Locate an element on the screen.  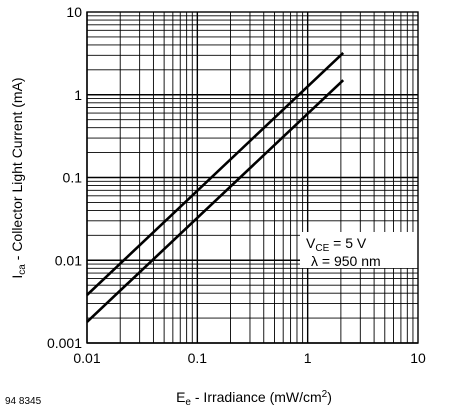
x-axis-label: Ee - Irradiance (mW/cm2) is located at coordinates (254, 398).